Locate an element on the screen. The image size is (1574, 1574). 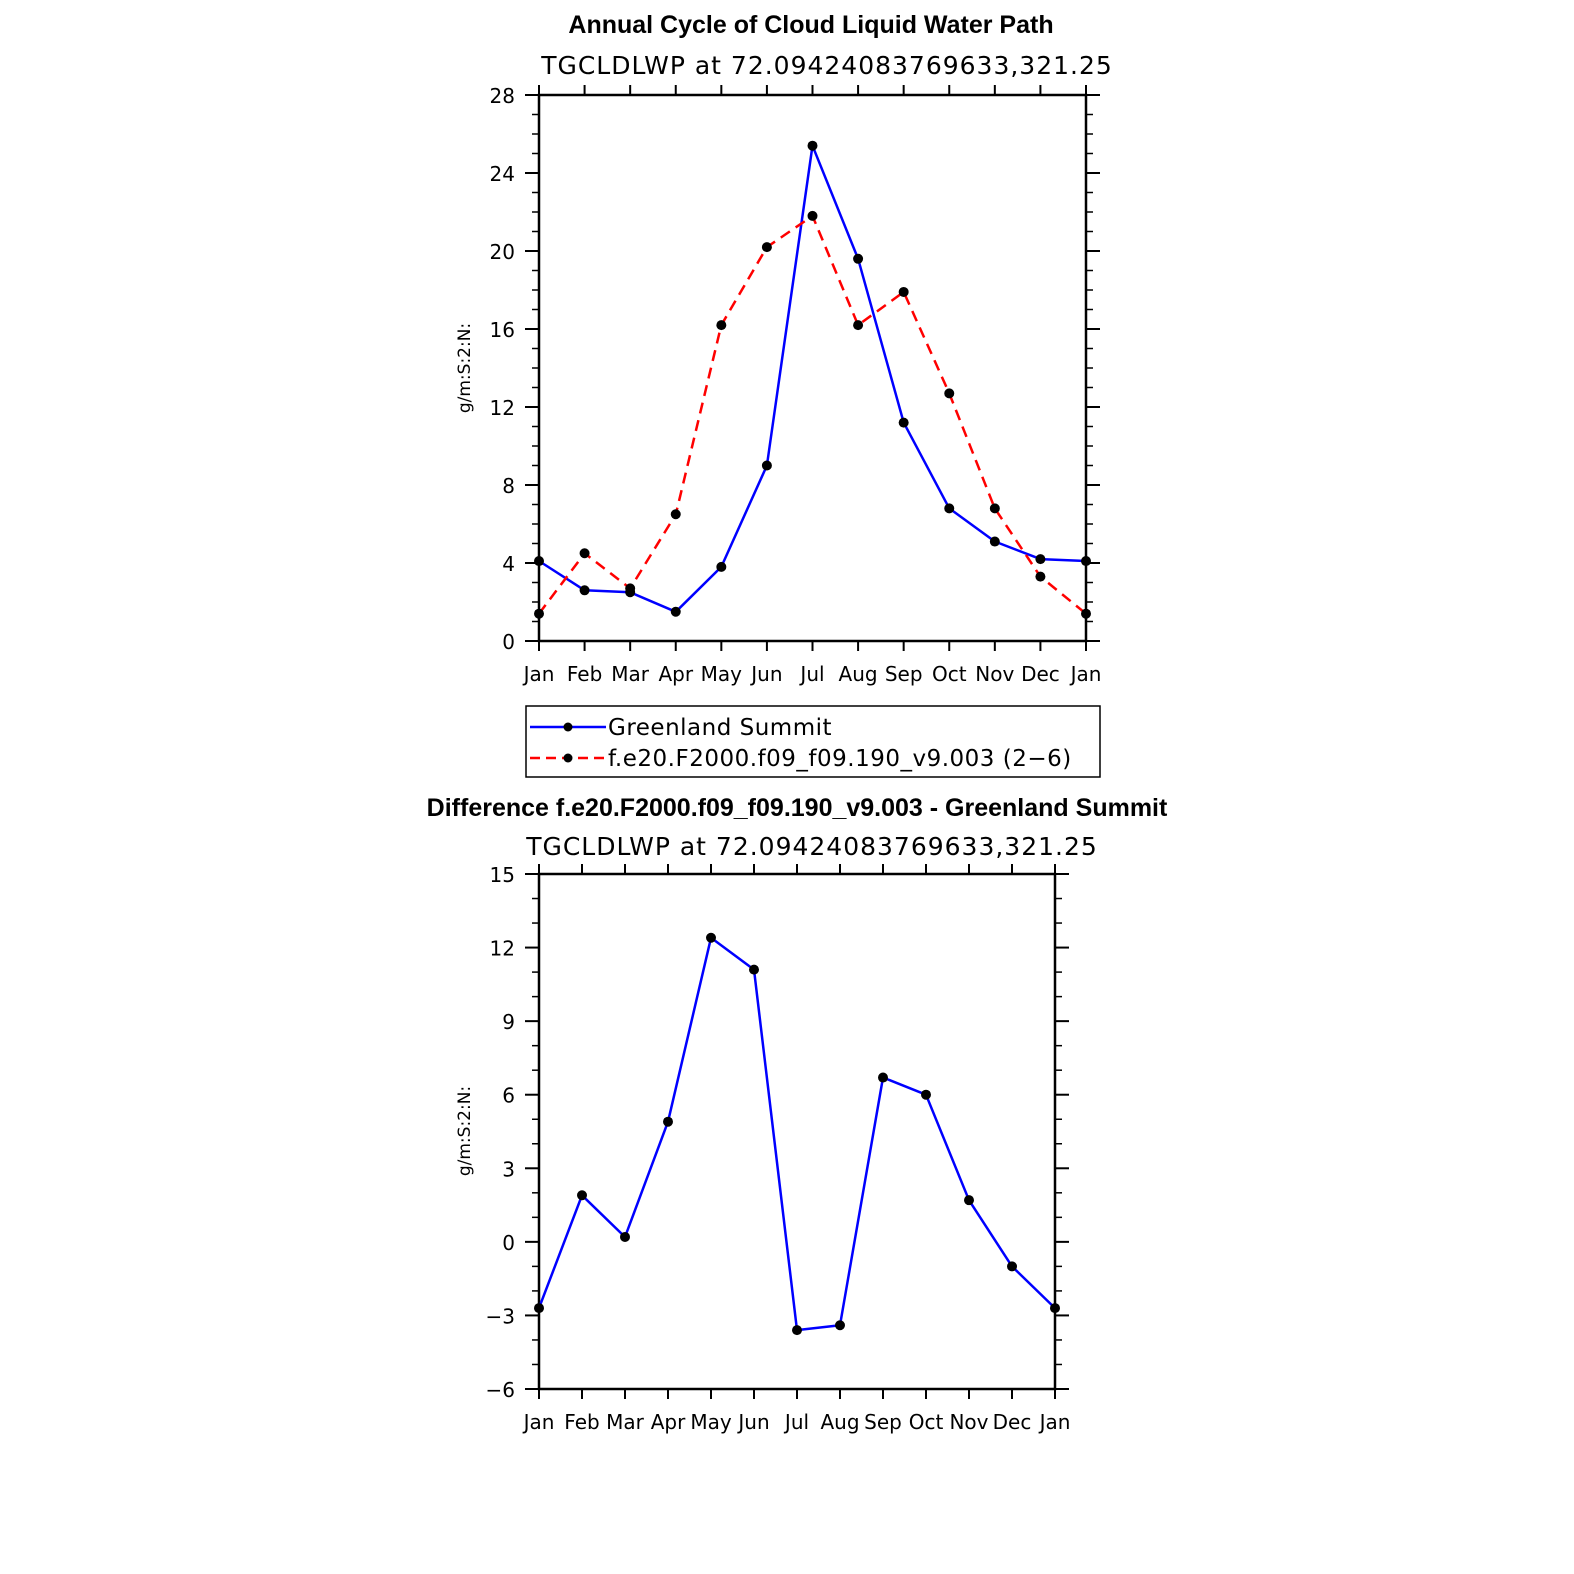
legend-box is located at coordinates (813, 741).